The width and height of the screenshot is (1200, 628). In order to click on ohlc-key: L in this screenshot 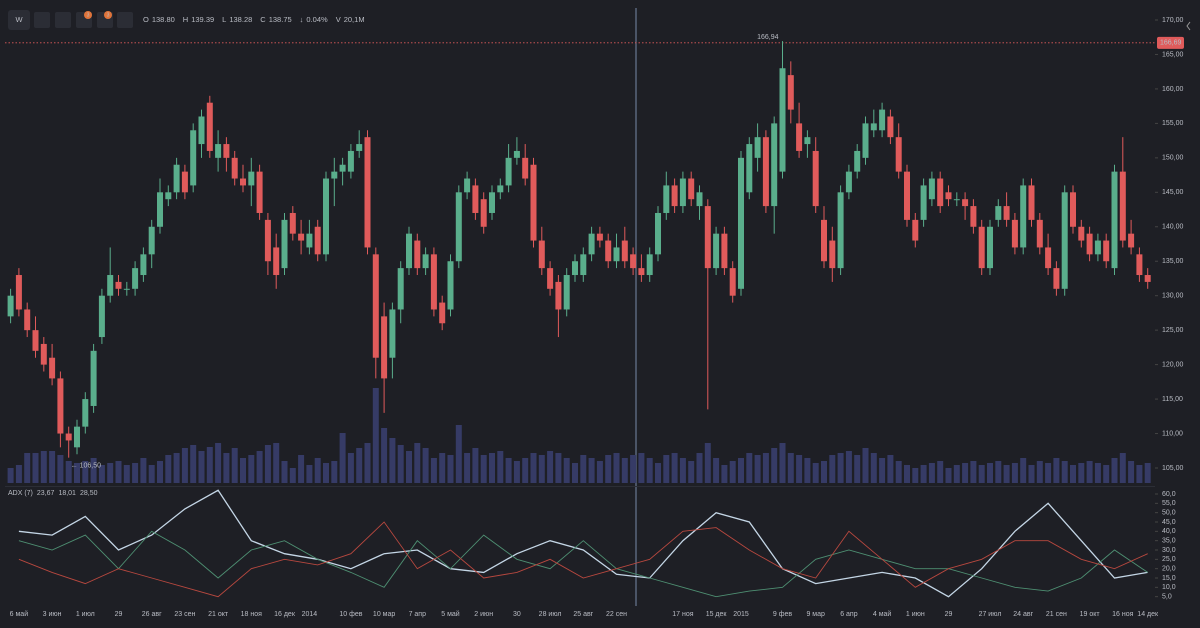, I will do `click(224, 19)`.